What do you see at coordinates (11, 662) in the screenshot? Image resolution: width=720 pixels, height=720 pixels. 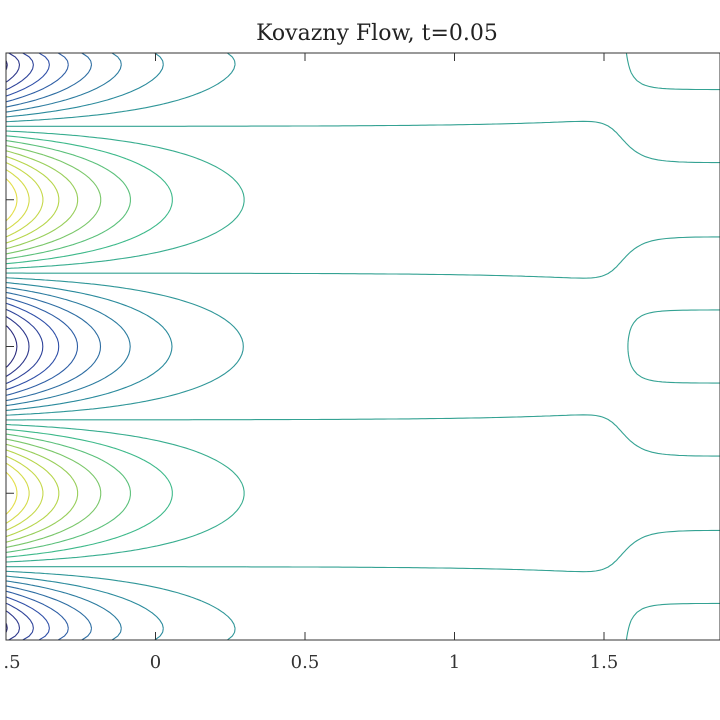 I see `x-tick-label: .5` at bounding box center [11, 662].